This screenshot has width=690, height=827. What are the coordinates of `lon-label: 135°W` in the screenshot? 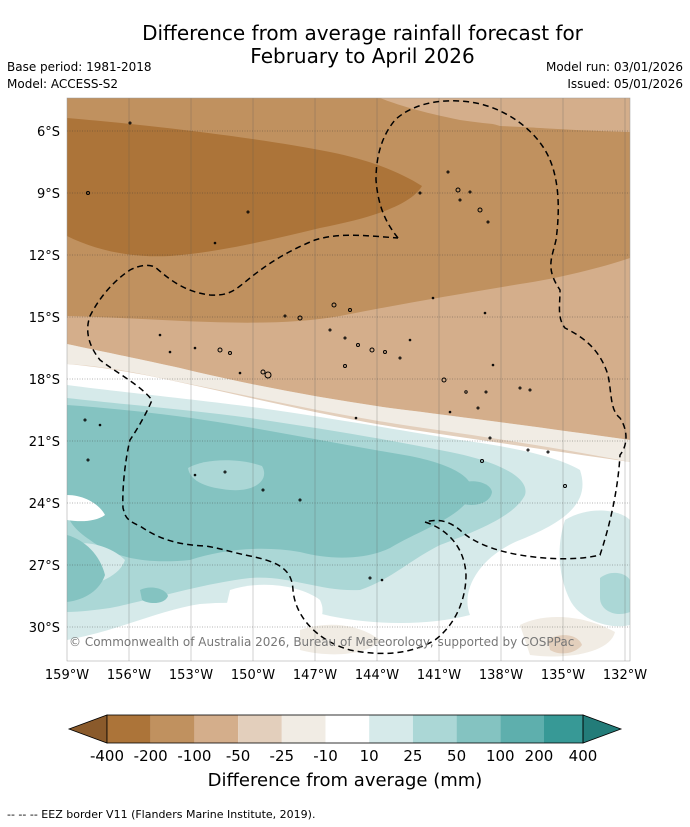 It's located at (563, 675).